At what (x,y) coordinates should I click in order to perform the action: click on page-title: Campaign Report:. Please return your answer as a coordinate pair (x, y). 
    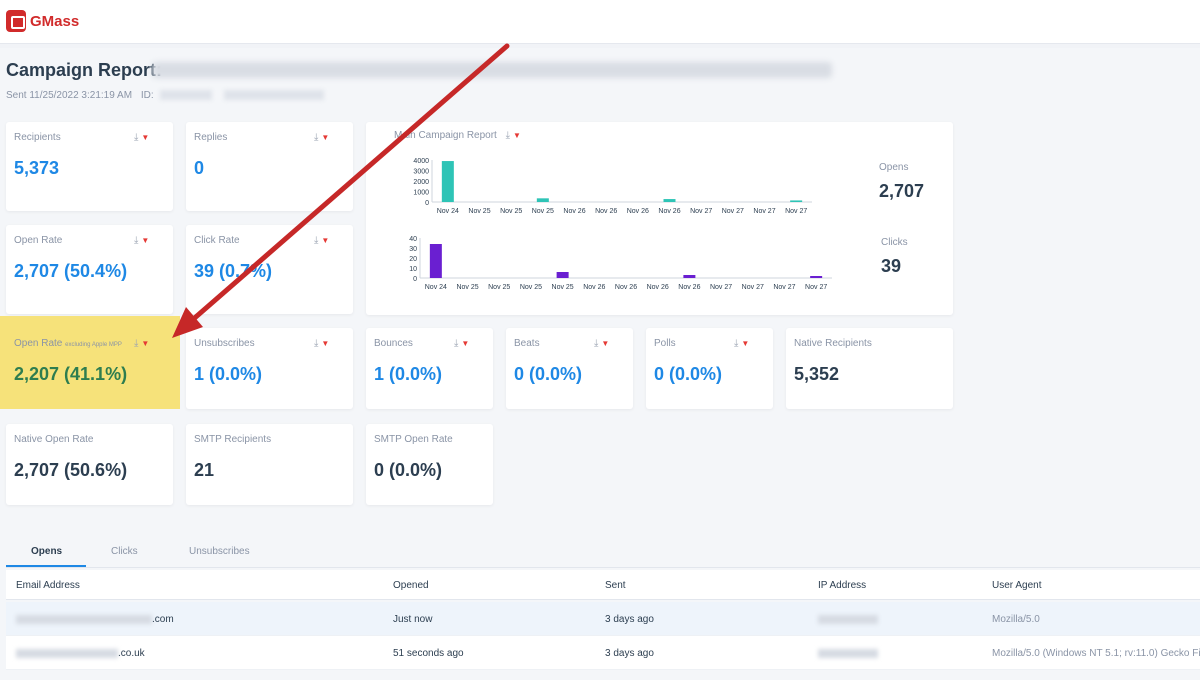
    Looking at the image, I should click on (84, 70).